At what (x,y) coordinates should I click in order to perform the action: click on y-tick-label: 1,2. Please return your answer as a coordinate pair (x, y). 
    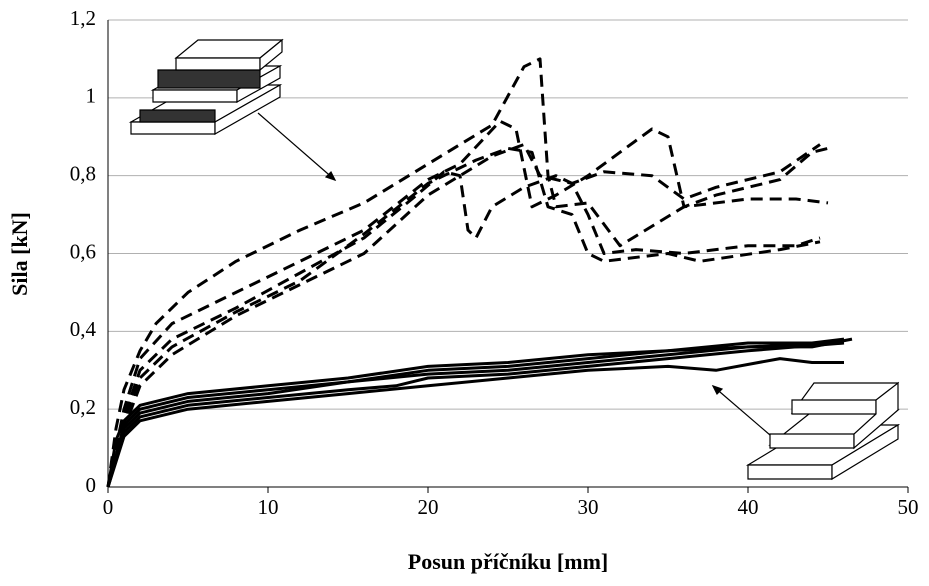
    Looking at the image, I should click on (83, 18).